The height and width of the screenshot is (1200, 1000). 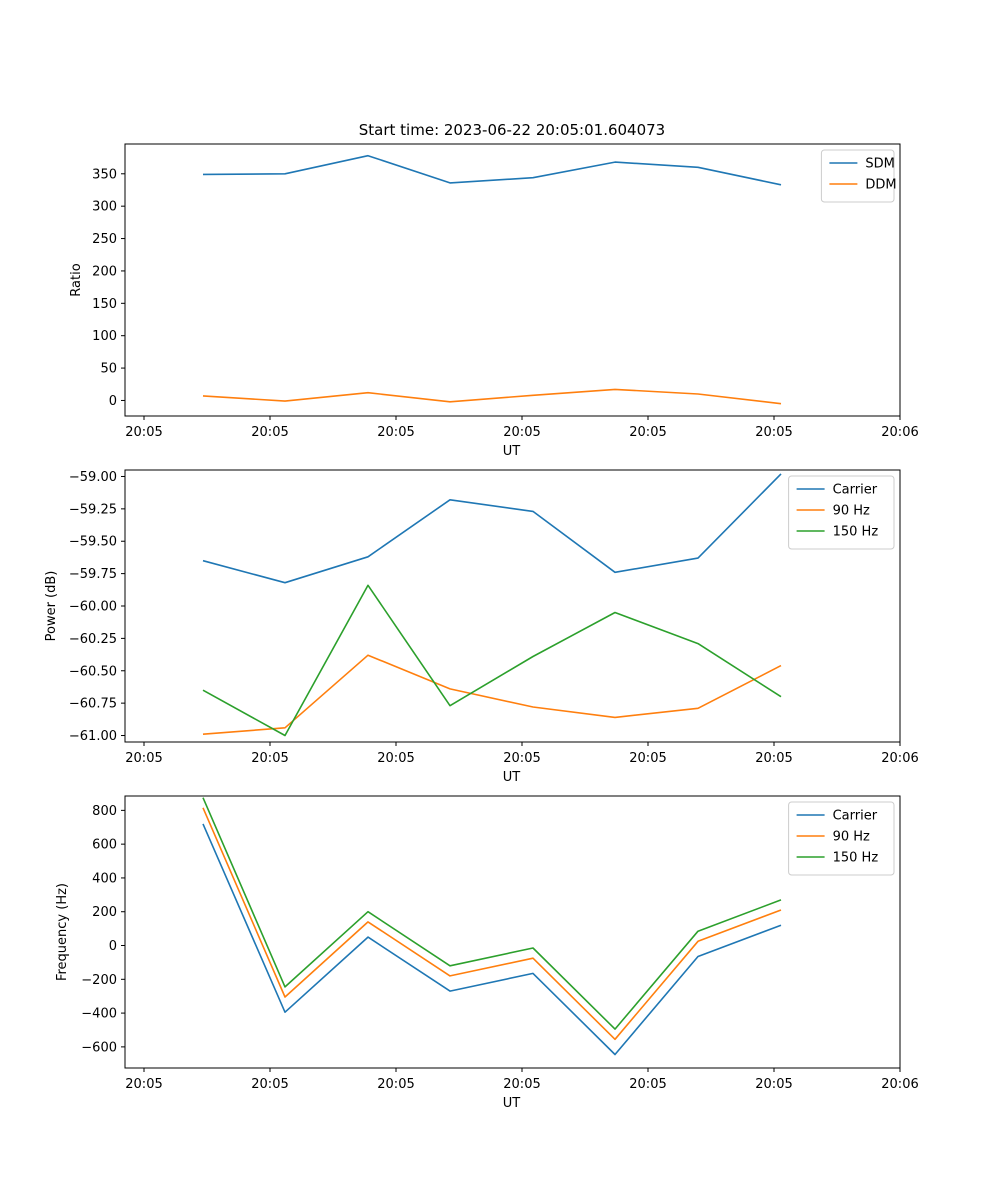 What do you see at coordinates (104, 239) in the screenshot?
I see `y-tick-label: 250` at bounding box center [104, 239].